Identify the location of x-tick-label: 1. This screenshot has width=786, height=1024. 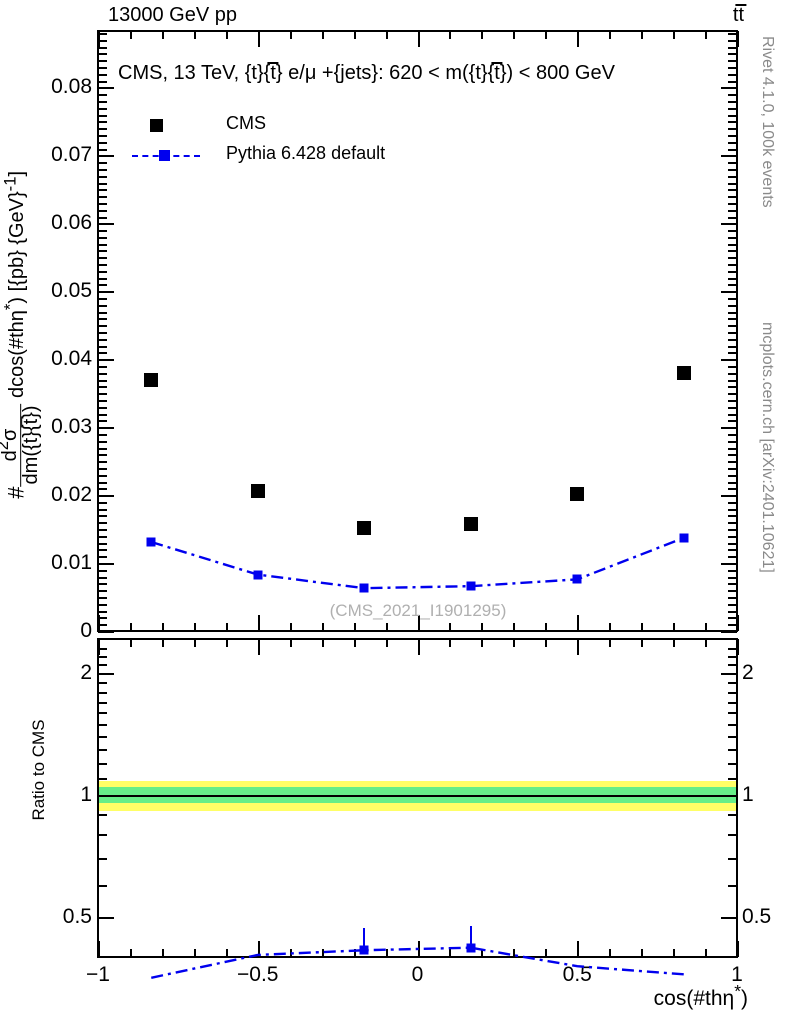
(737, 974).